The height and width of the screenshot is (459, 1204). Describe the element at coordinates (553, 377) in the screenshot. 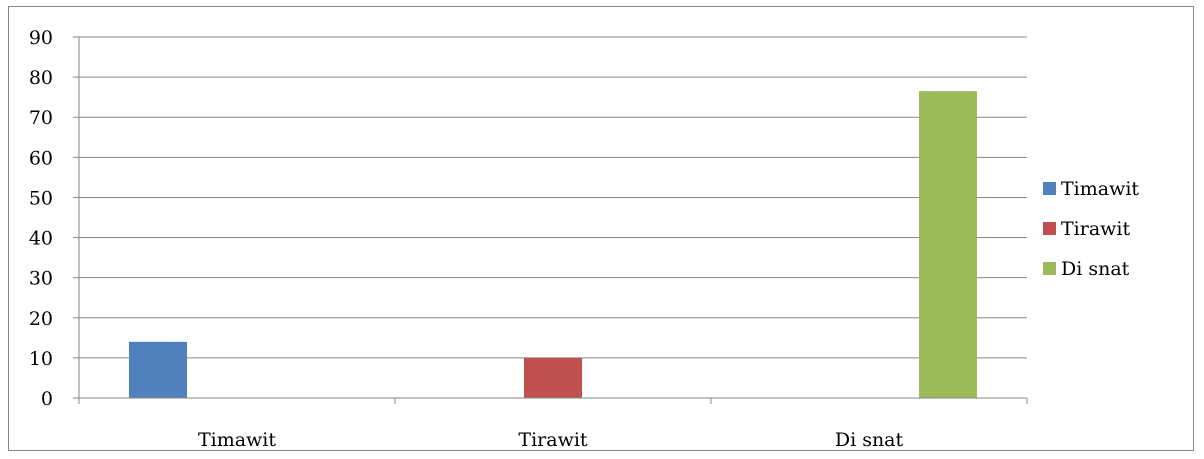

I see `bar-tirawit` at that location.